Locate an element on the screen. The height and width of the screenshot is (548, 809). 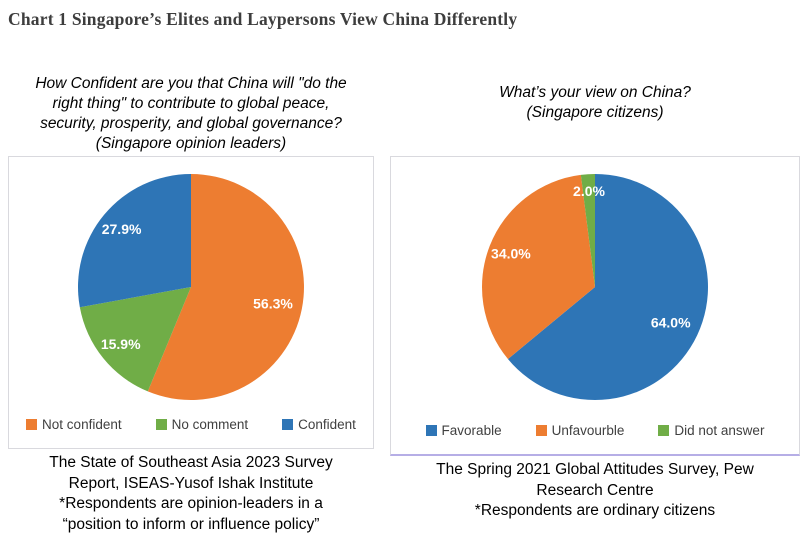
legend-item-unfavourble: Unfavourble is located at coordinates (580, 430).